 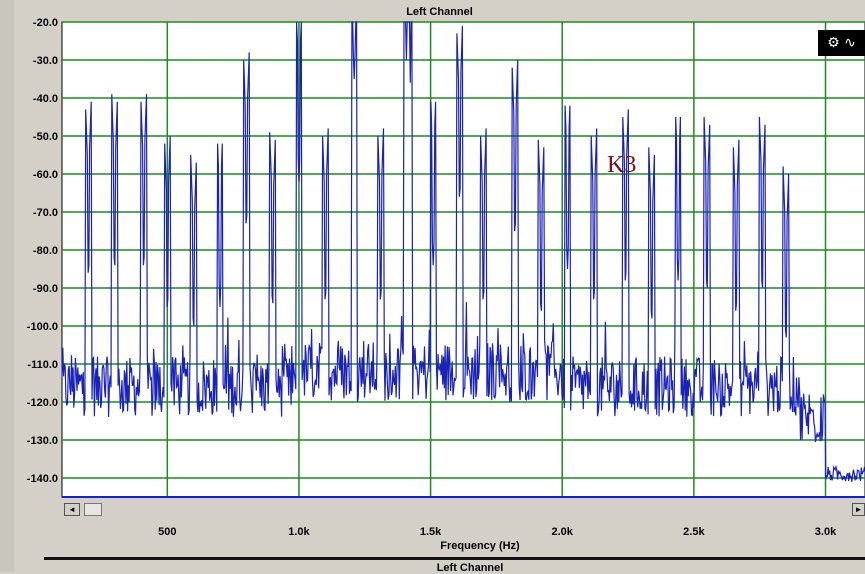 What do you see at coordinates (72, 509) in the screenshot?
I see `scroll-left-button: ◄` at bounding box center [72, 509].